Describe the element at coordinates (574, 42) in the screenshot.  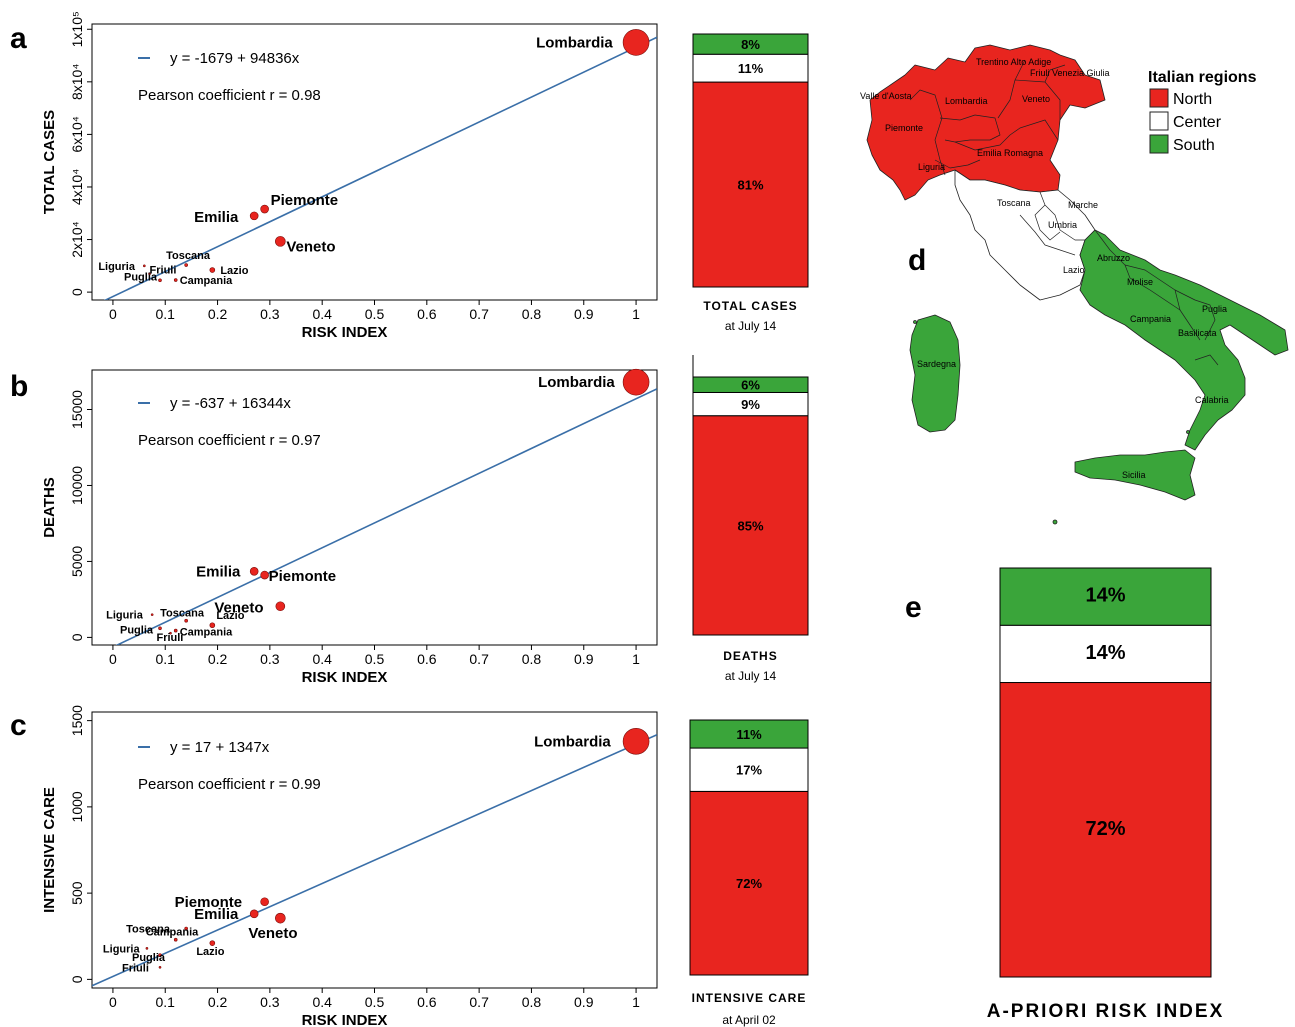
I see `point-label-lombardia: Lombardia` at that location.